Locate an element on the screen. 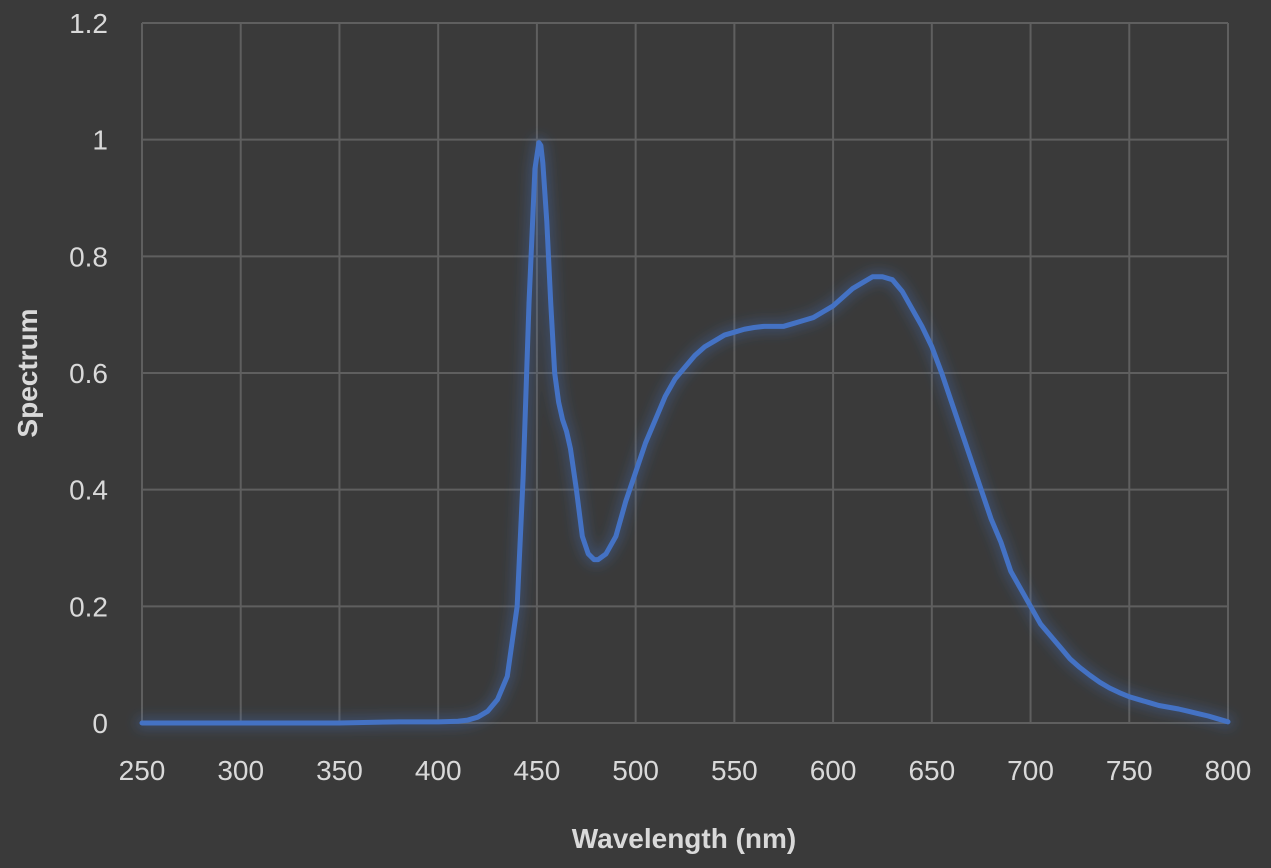 This screenshot has width=1271, height=868. y-tick-label: 0 is located at coordinates (100, 723).